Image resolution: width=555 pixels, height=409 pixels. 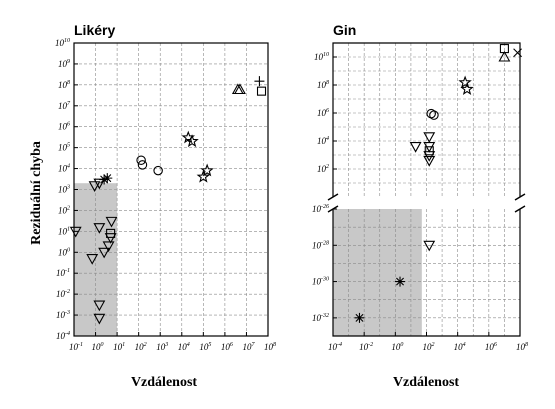 I want to click on x-tick-label: 10¹, so click(x=119, y=347).